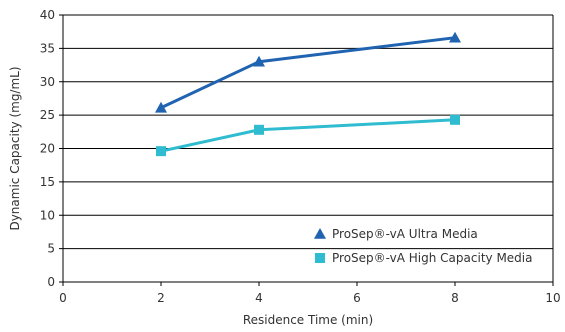  What do you see at coordinates (455, 298) in the screenshot?
I see `x-tick-label: 8` at bounding box center [455, 298].